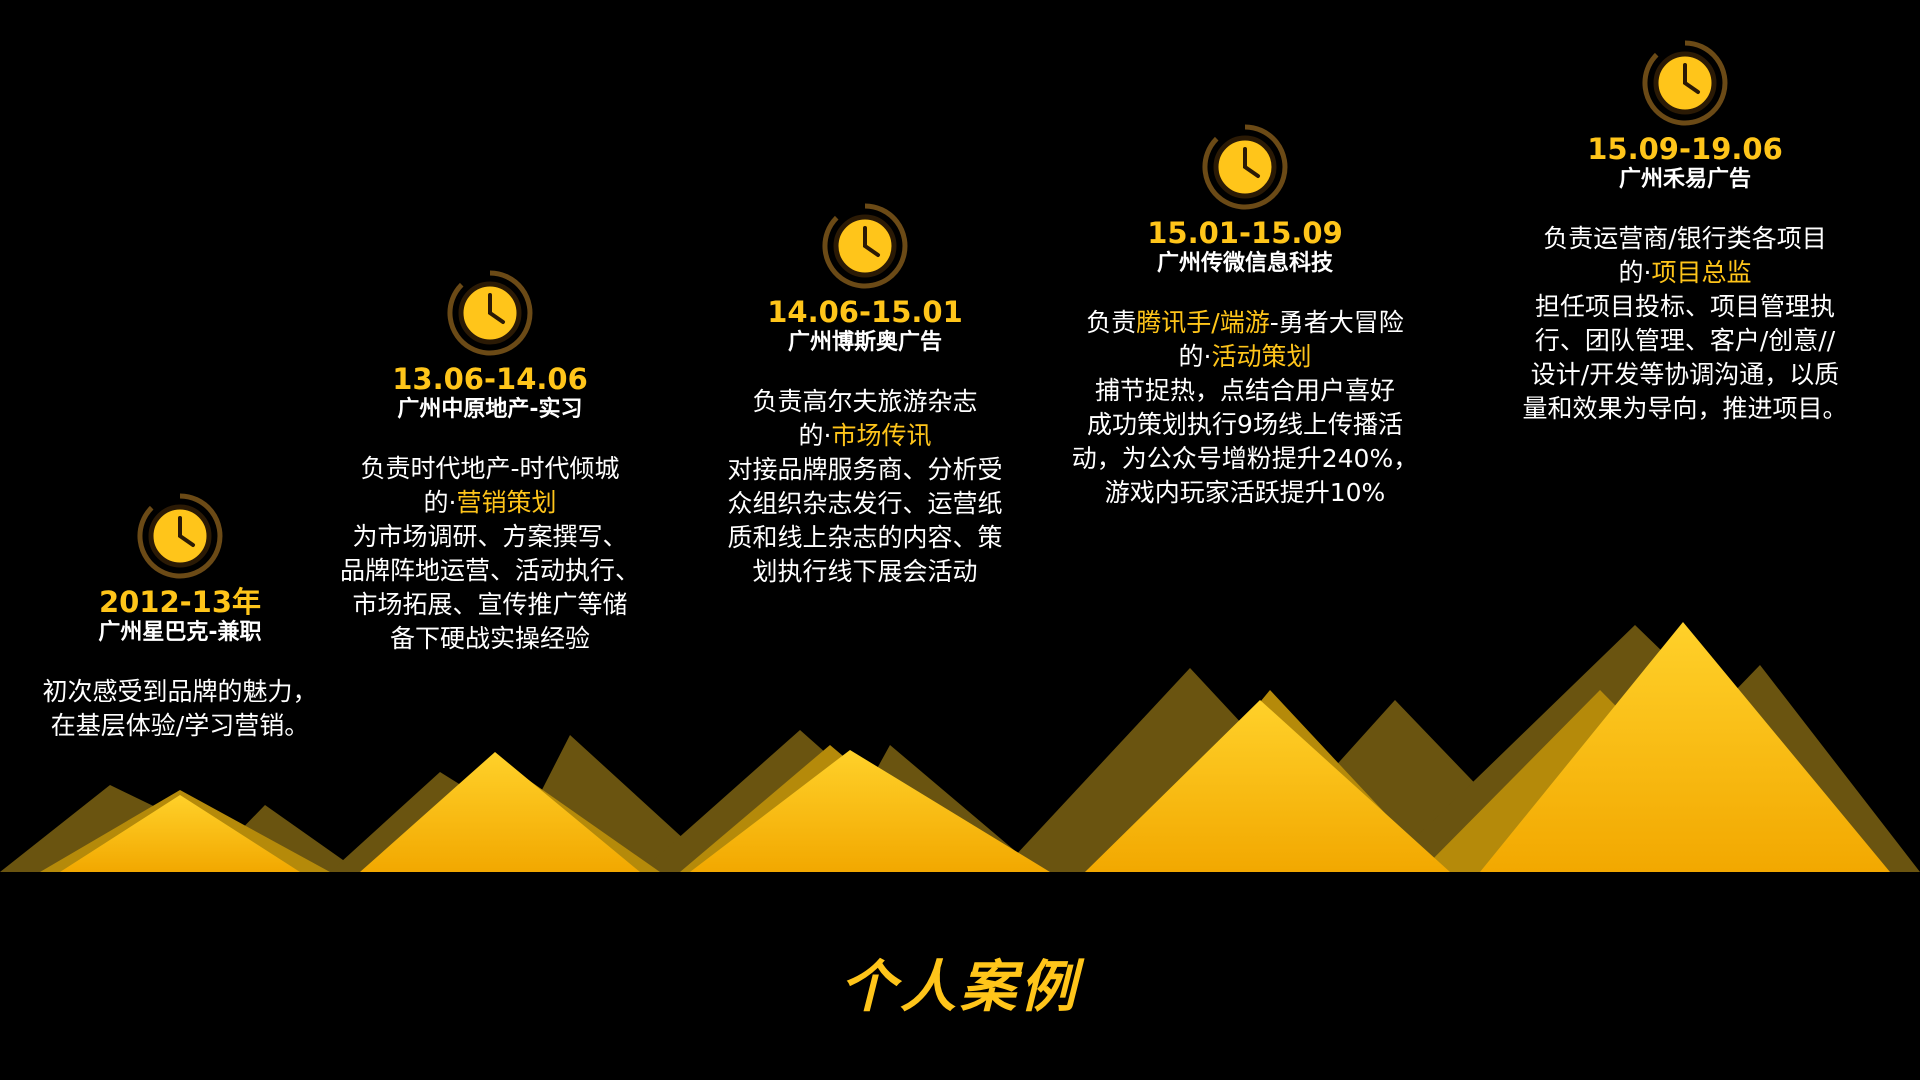 The height and width of the screenshot is (1080, 1920). Describe the element at coordinates (865, 312) in the screenshot. I see `entry-date: 14.06-15.01` at that location.